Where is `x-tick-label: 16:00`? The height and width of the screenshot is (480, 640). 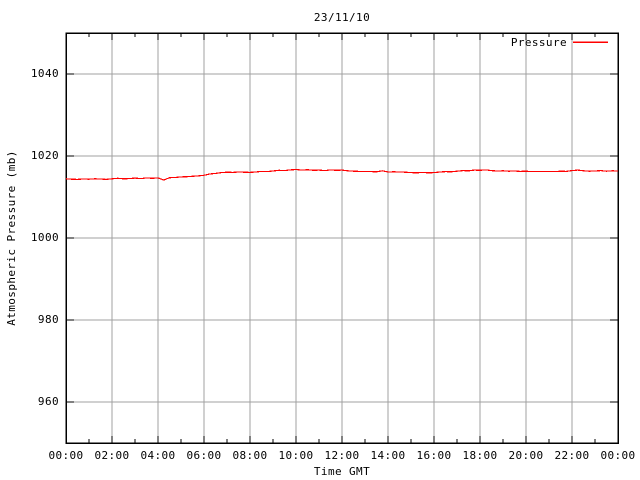 x-tick-label: 16:00 is located at coordinates (434, 455).